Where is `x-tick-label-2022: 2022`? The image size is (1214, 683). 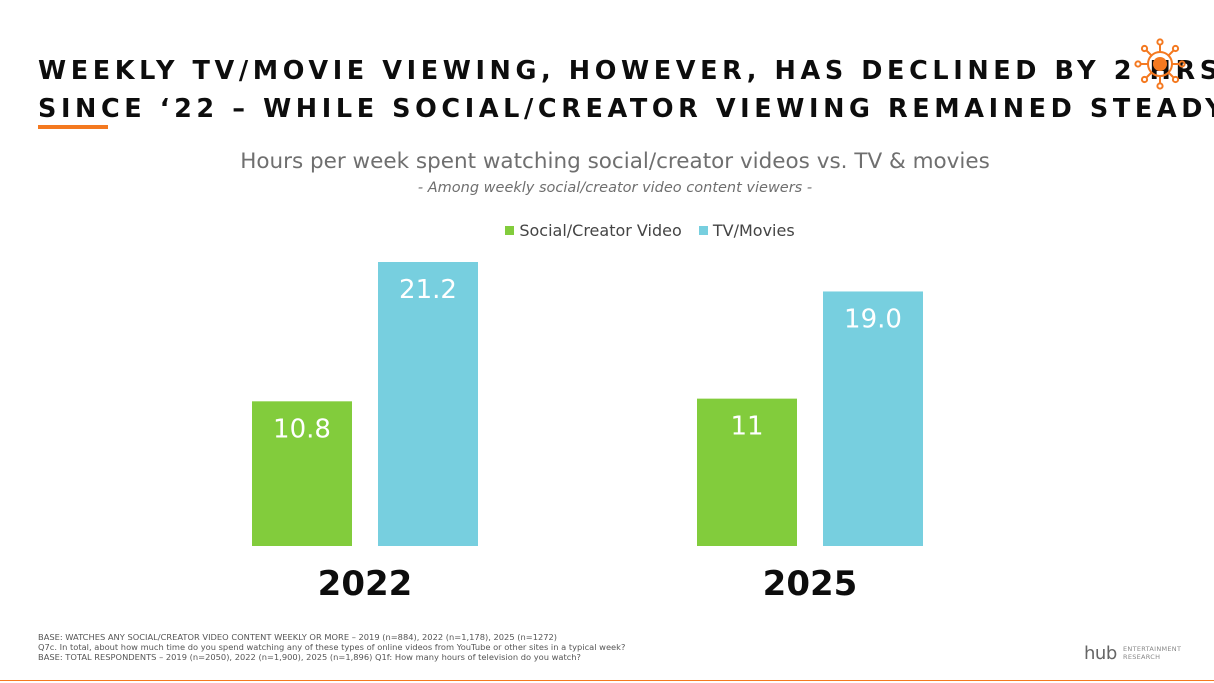 x-tick-label-2022: 2022 is located at coordinates (365, 584).